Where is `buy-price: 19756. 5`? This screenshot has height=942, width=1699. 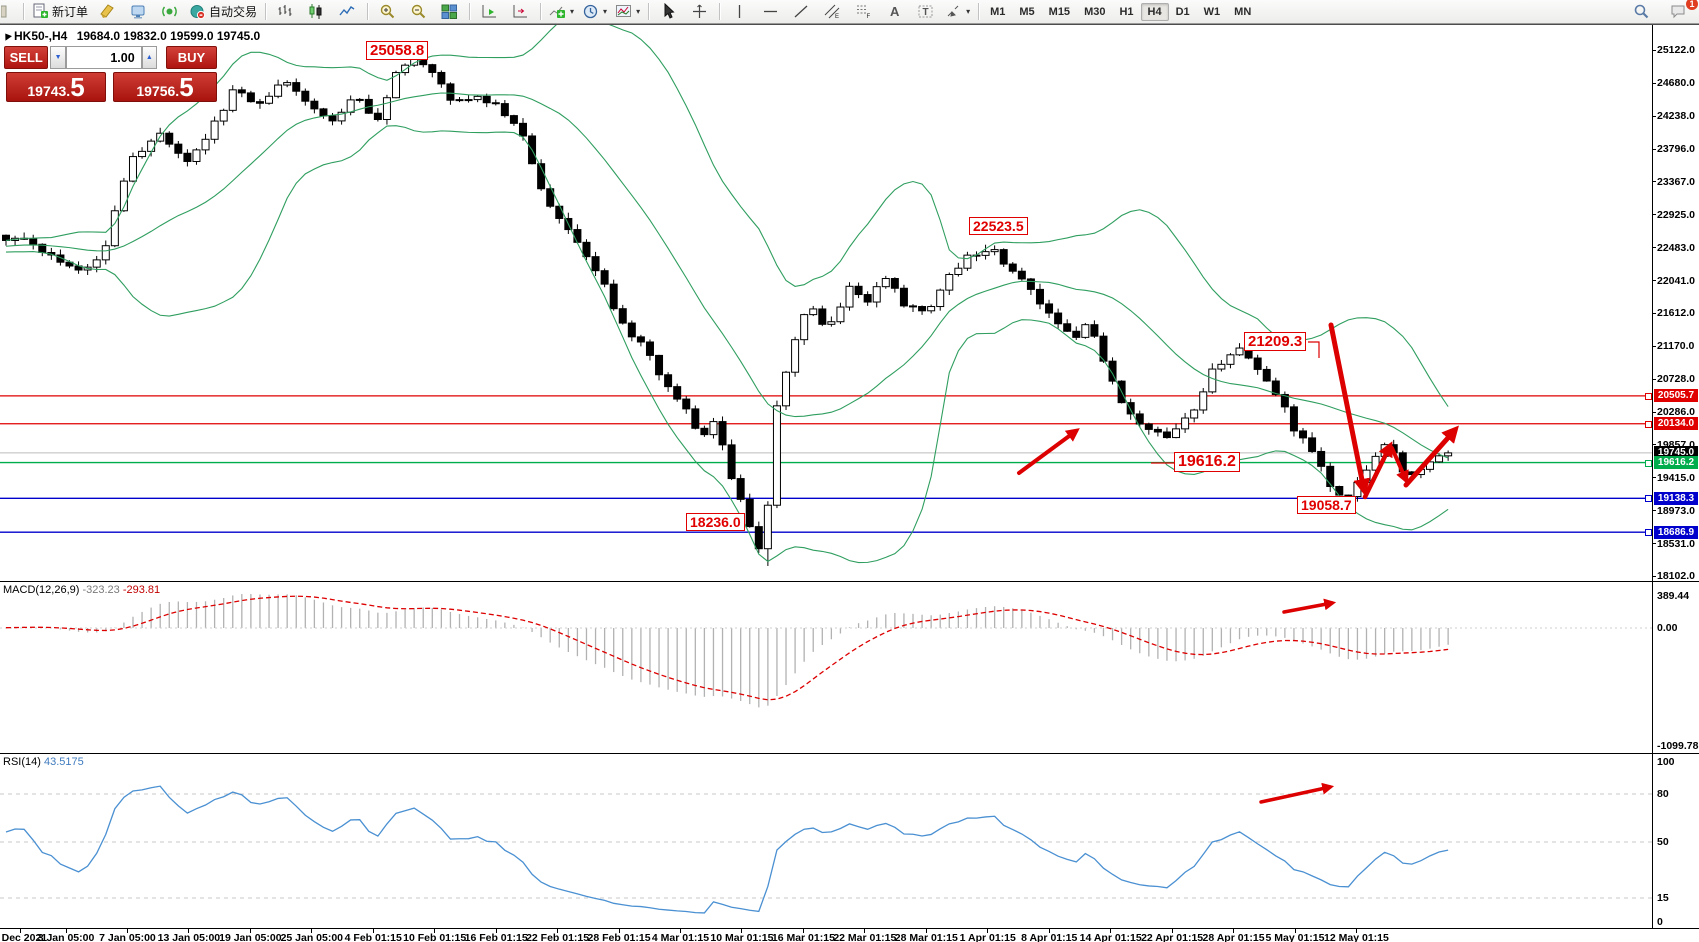 buy-price: 19756. 5 is located at coordinates (165, 87).